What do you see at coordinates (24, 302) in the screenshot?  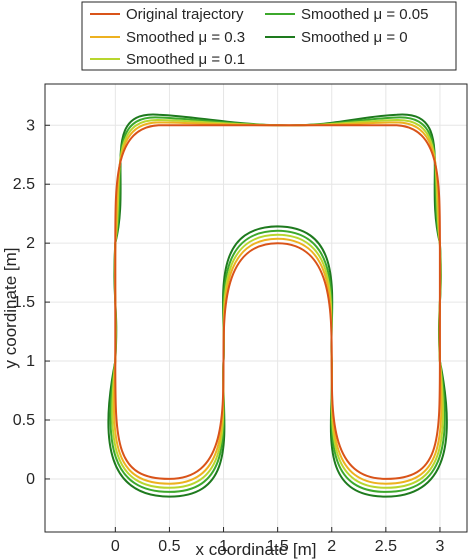 I see `y-tick-label: 1.5` at bounding box center [24, 302].